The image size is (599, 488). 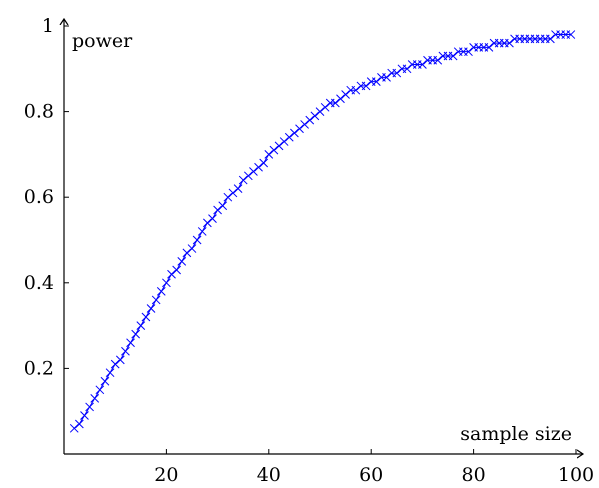 I want to click on x-axis-label: sample size, so click(x=516, y=434).